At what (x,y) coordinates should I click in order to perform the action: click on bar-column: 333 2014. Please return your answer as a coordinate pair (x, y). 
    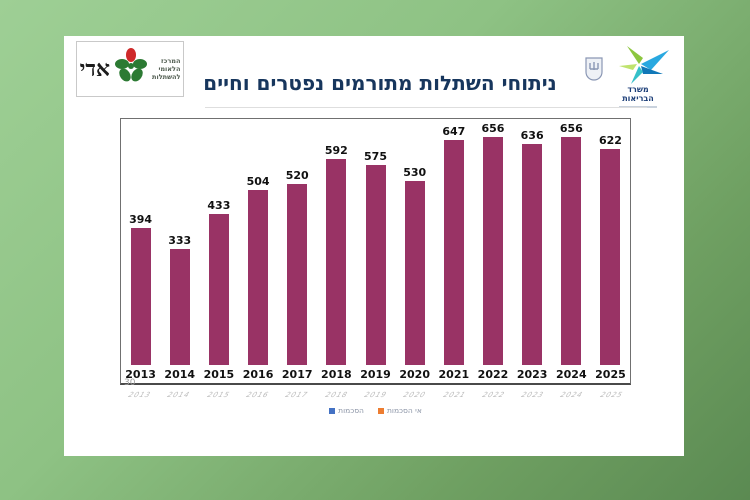
    Looking at the image, I should click on (179, 251).